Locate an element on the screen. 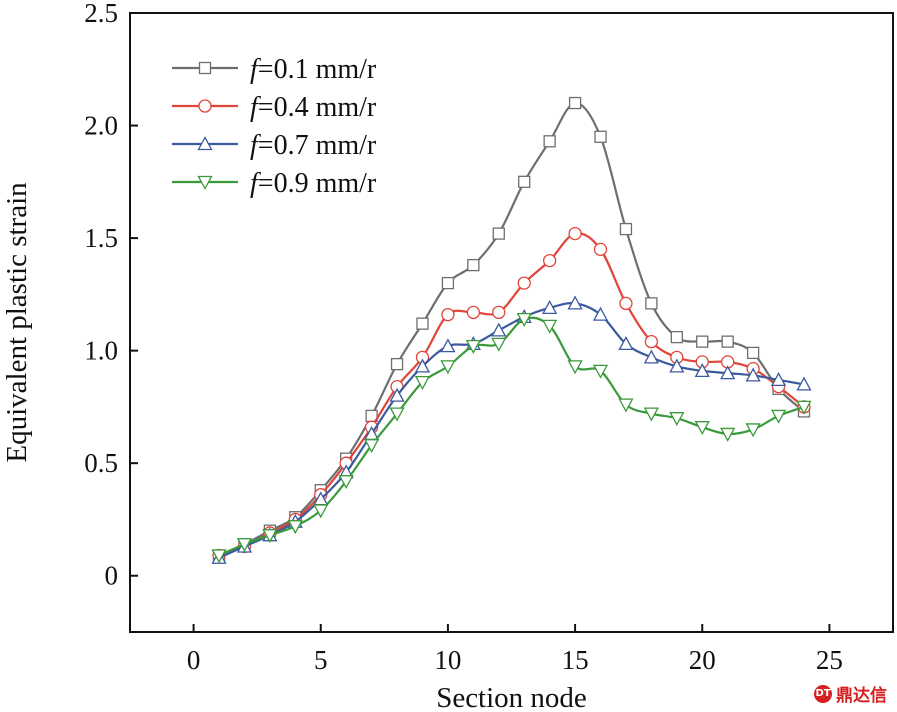 The width and height of the screenshot is (897, 712). legend-entry-2: f=0.4 mm/r is located at coordinates (274, 107).